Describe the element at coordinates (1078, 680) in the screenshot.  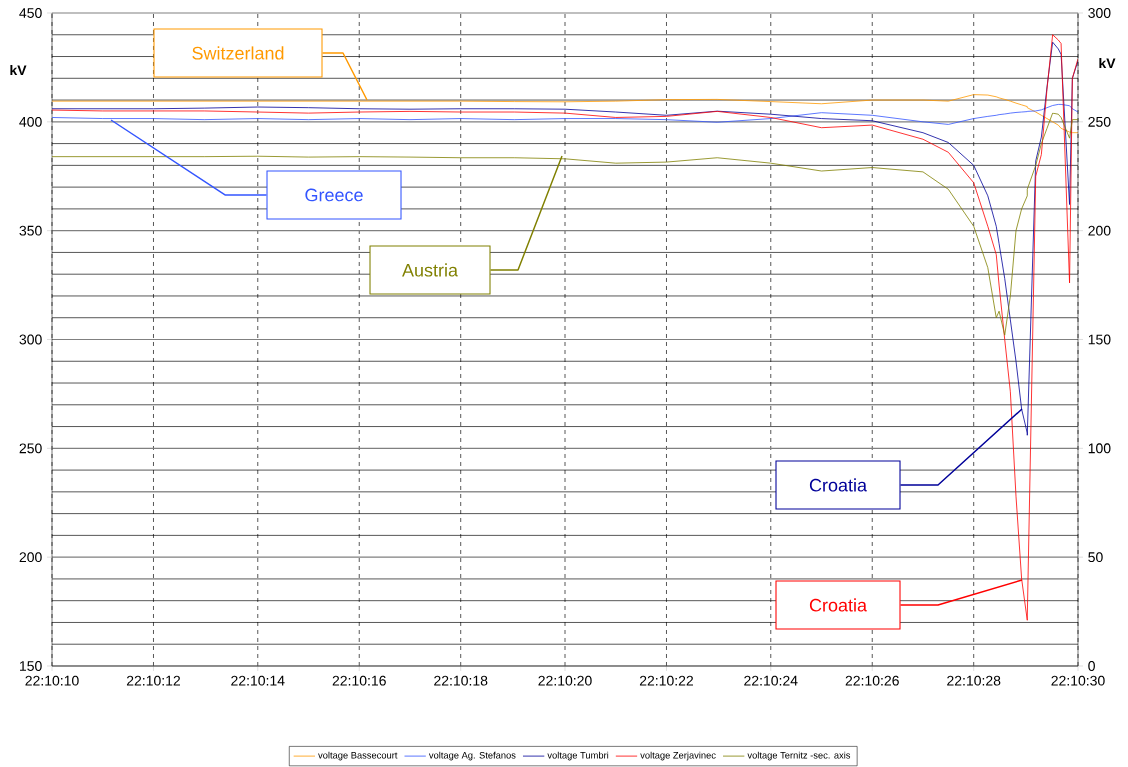
I see `x-tick-label: 22:10:30` at that location.